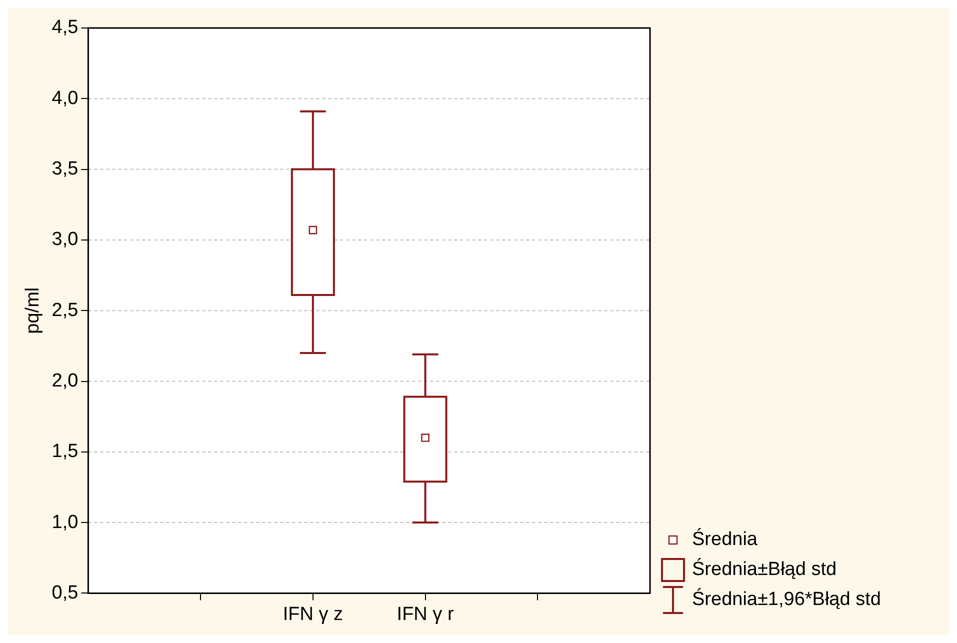 This screenshot has width=957, height=643. What do you see at coordinates (65, 169) in the screenshot?
I see `y-tick-label: 3,5` at bounding box center [65, 169].